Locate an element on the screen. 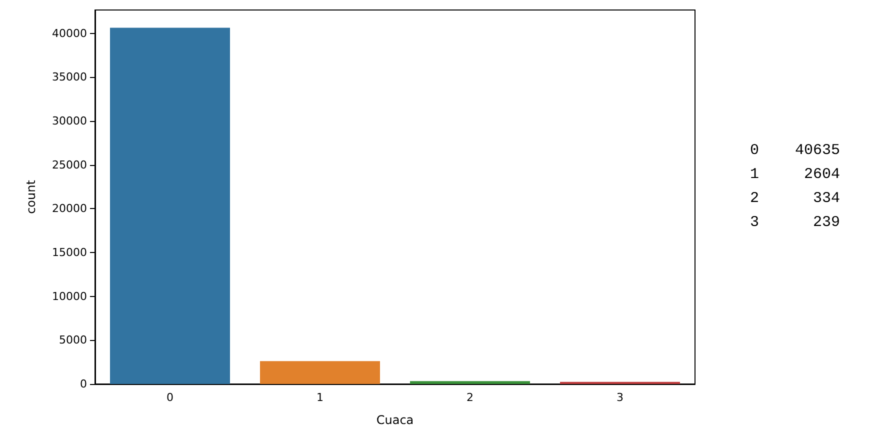 Image resolution: width=877 pixels, height=439 pixels. y-tick-label: 35000 is located at coordinates (69, 77).